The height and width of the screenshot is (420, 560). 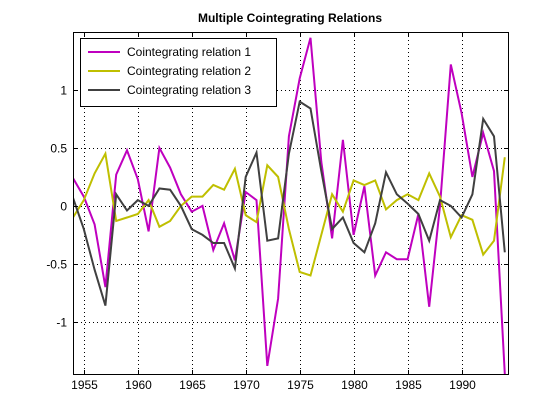 I want to click on chart-title: Multiple Cointegrating Relations, so click(x=290, y=18).